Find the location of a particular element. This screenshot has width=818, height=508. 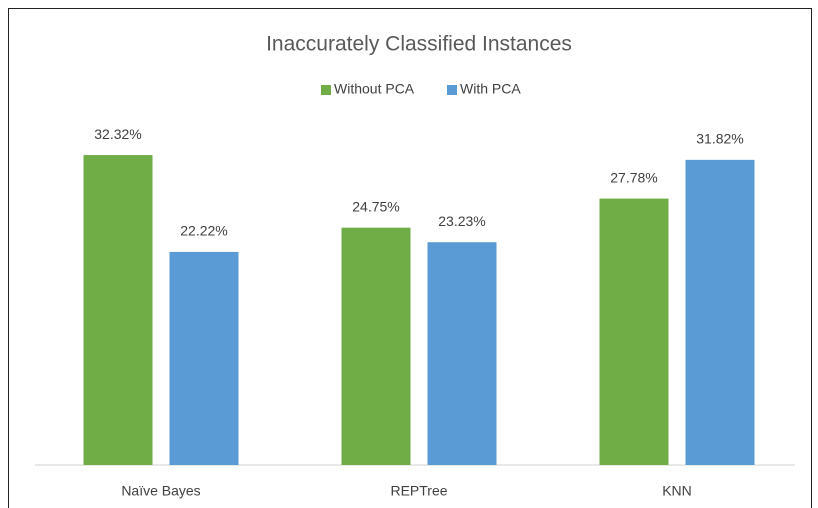

data-label: 22.22% is located at coordinates (203, 231).